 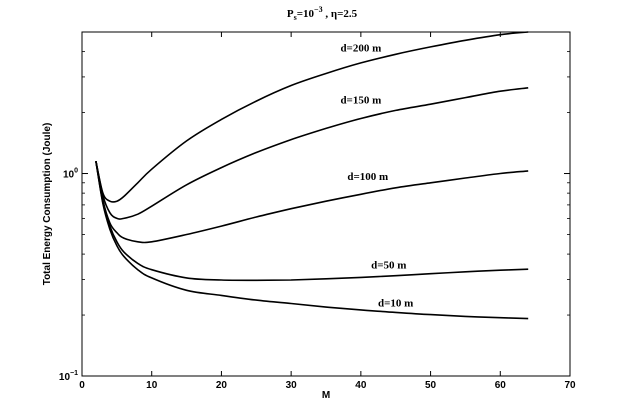 I want to click on x-tick-label: 40, so click(x=361, y=385).